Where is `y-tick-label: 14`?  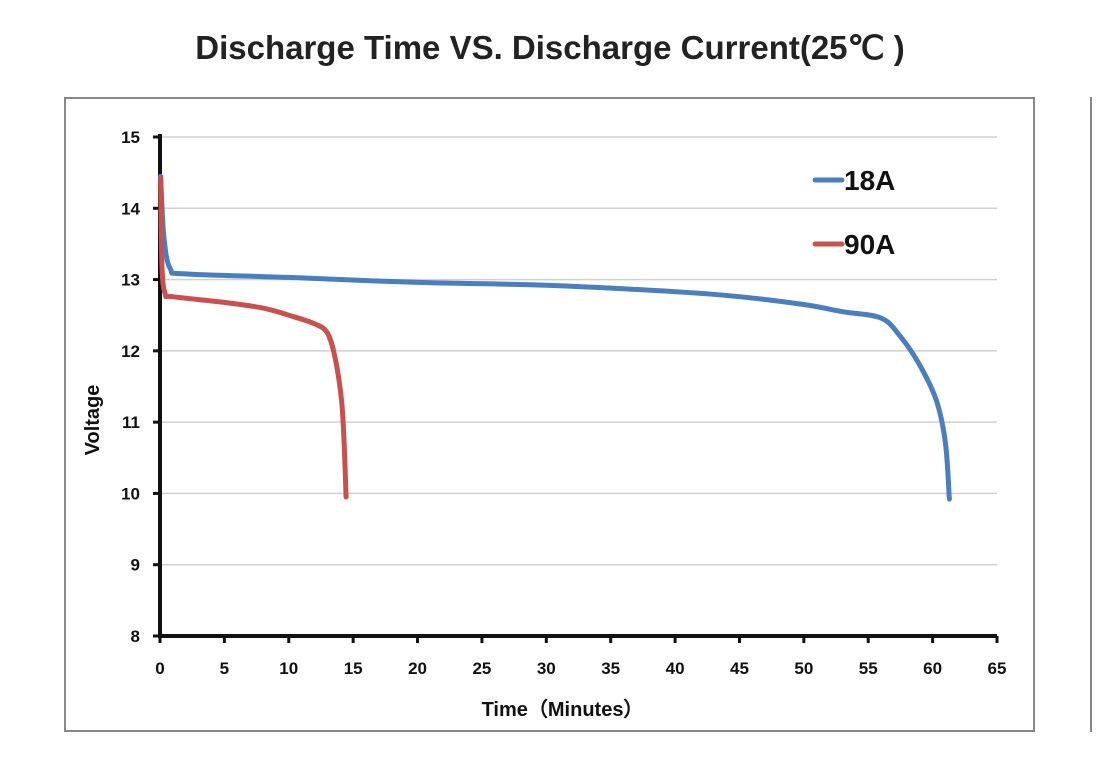 y-tick-label: 14 is located at coordinates (130, 208).